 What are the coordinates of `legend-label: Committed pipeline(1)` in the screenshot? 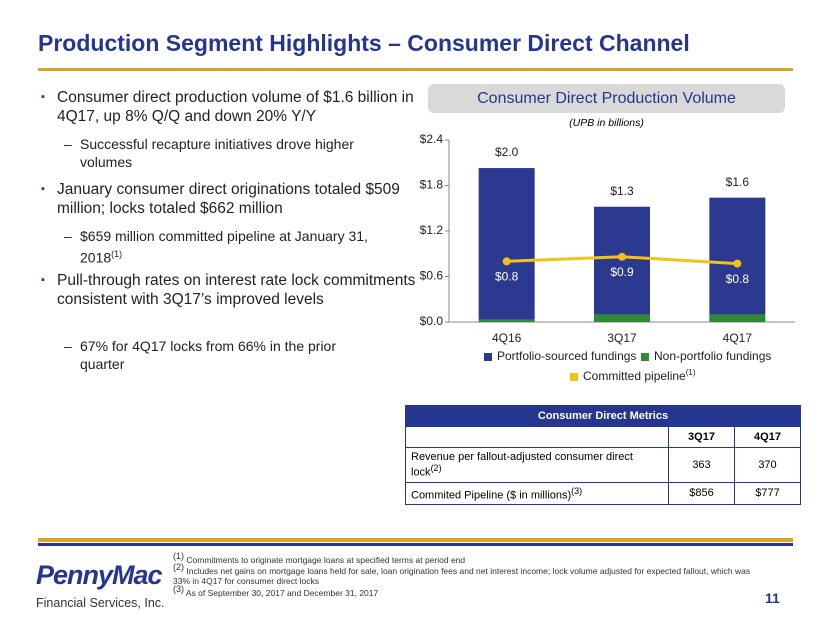 It's located at (639, 375).